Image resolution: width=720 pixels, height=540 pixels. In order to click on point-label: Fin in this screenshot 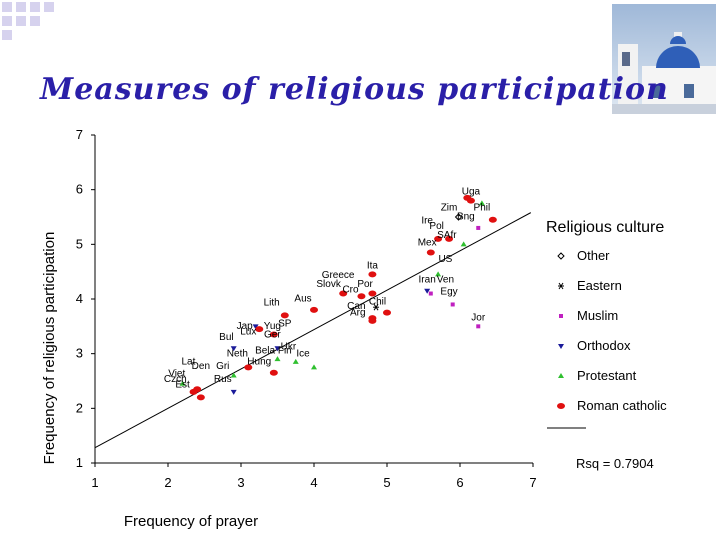, I will do `click(285, 351)`.